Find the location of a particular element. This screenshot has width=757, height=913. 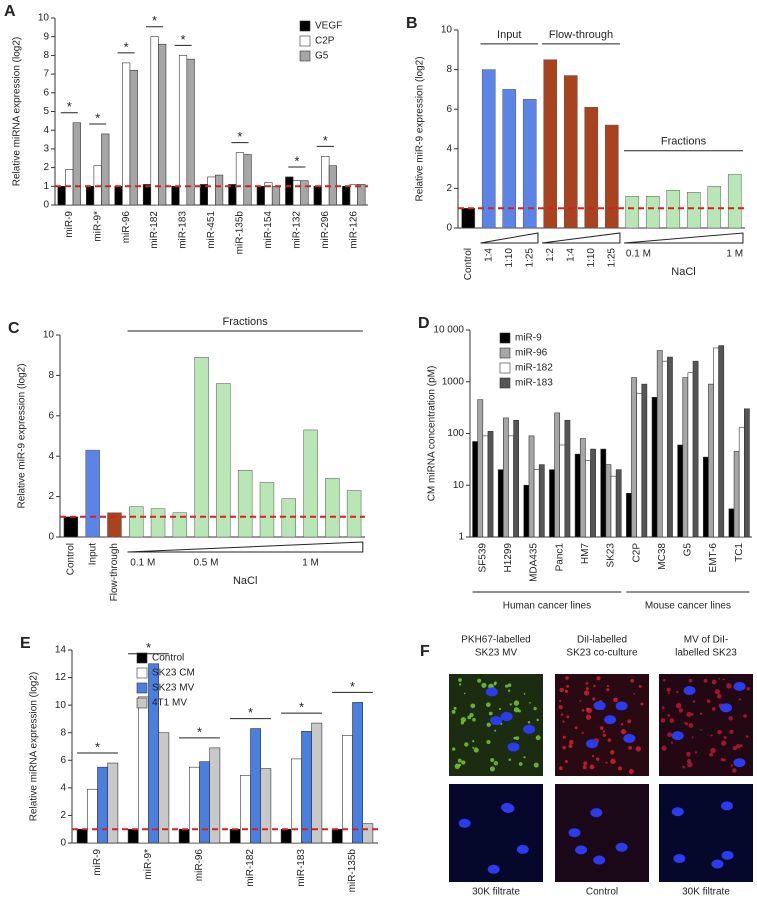

x-tick-label: miR-135b is located at coordinates (240, 233).